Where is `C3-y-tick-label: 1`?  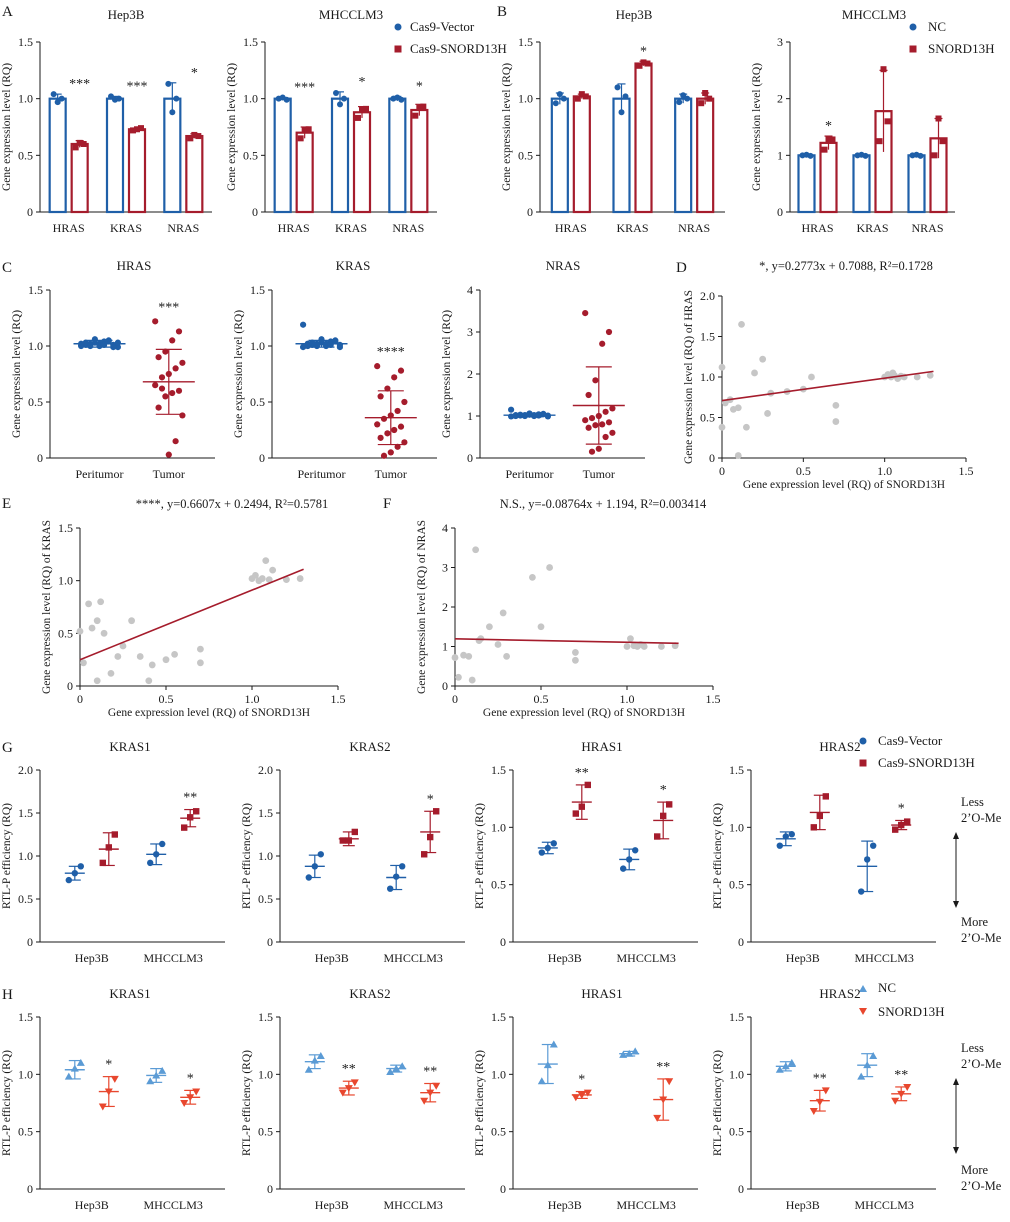 C3-y-tick-label: 1 is located at coordinates (470, 416).